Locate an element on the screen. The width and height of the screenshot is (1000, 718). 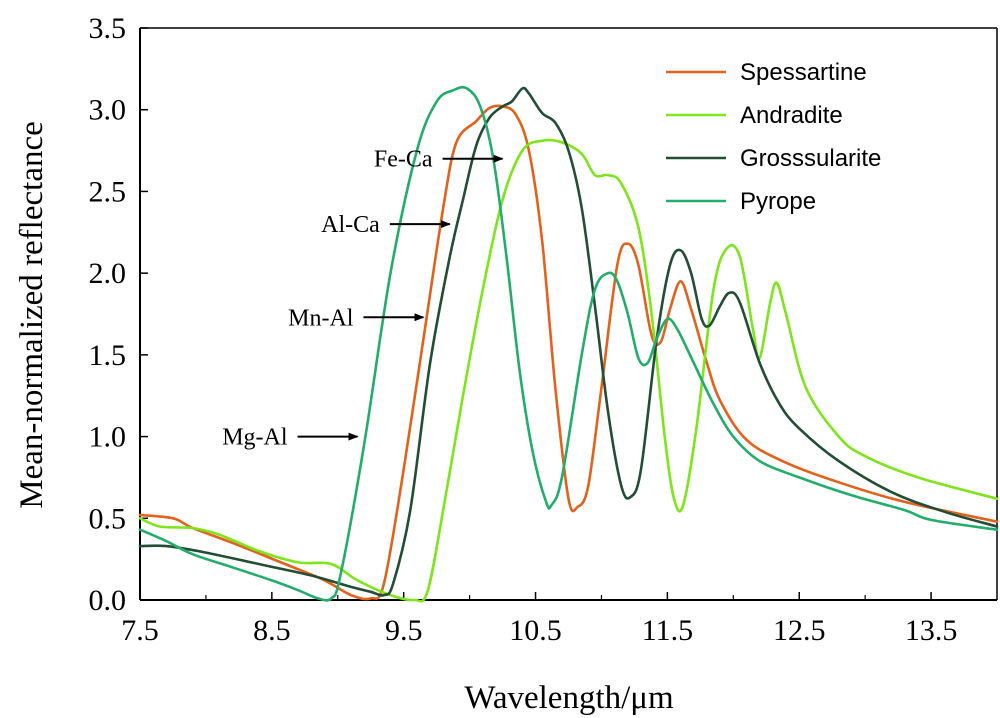
y-tick-label: 2.5 is located at coordinates (108, 191).